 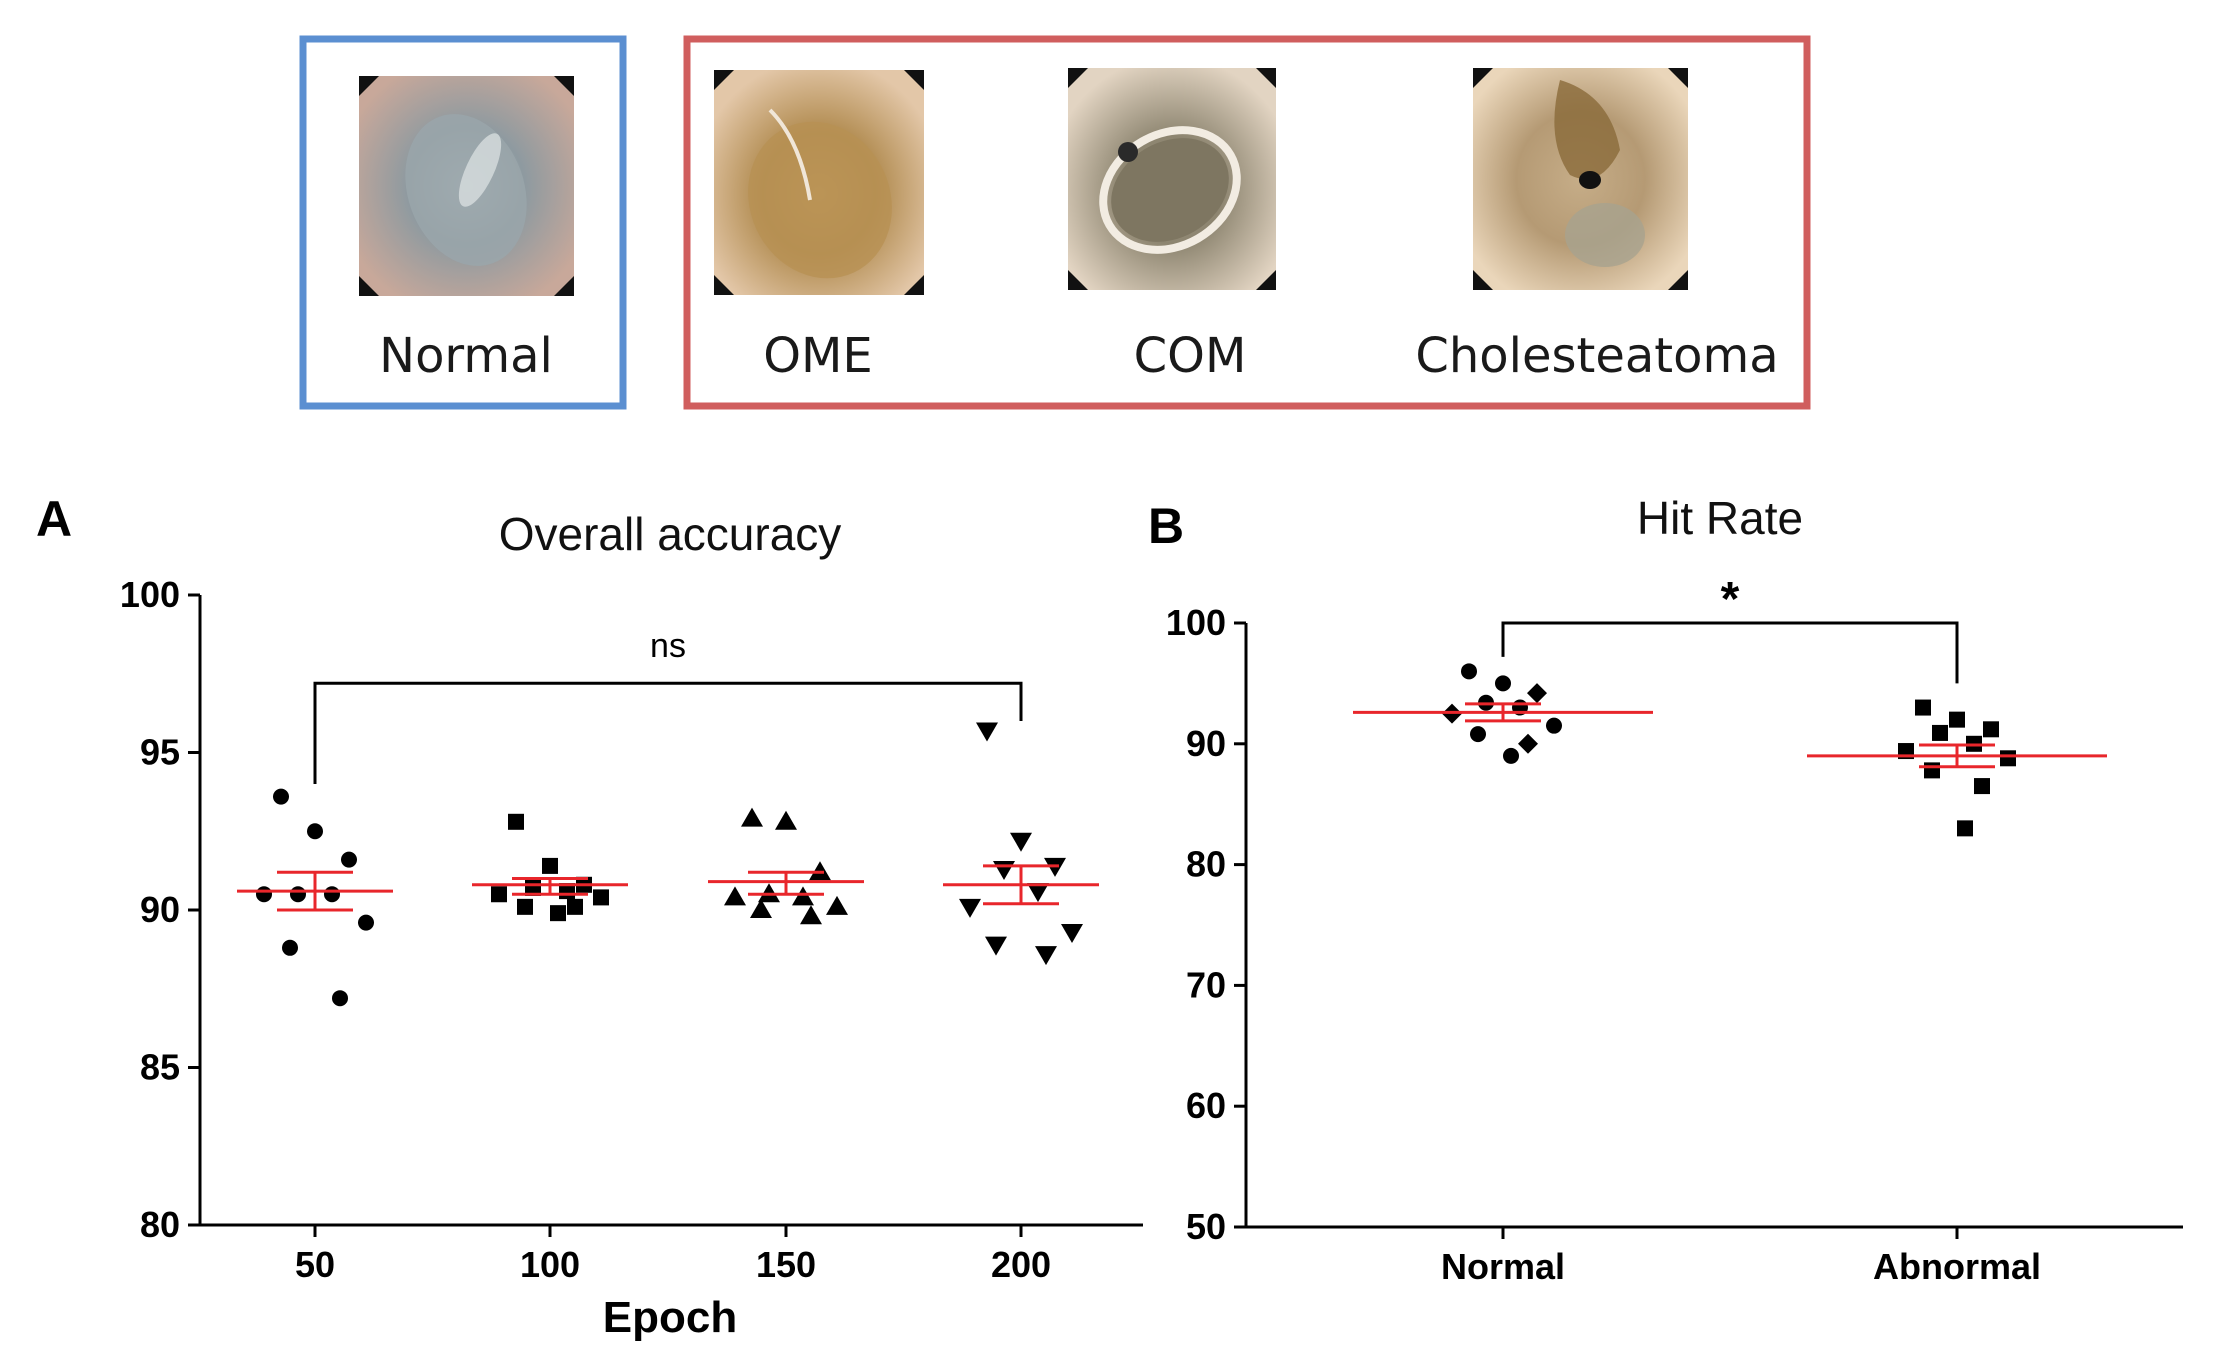 I want to click on panel-b-marks, so click(x=1730, y=729).